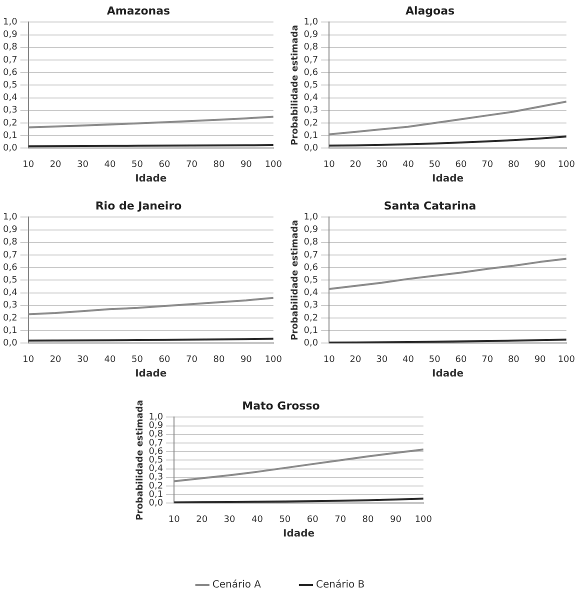 The image size is (578, 600). I want to click on chart-title: Rio de Janeiro, so click(138, 205).